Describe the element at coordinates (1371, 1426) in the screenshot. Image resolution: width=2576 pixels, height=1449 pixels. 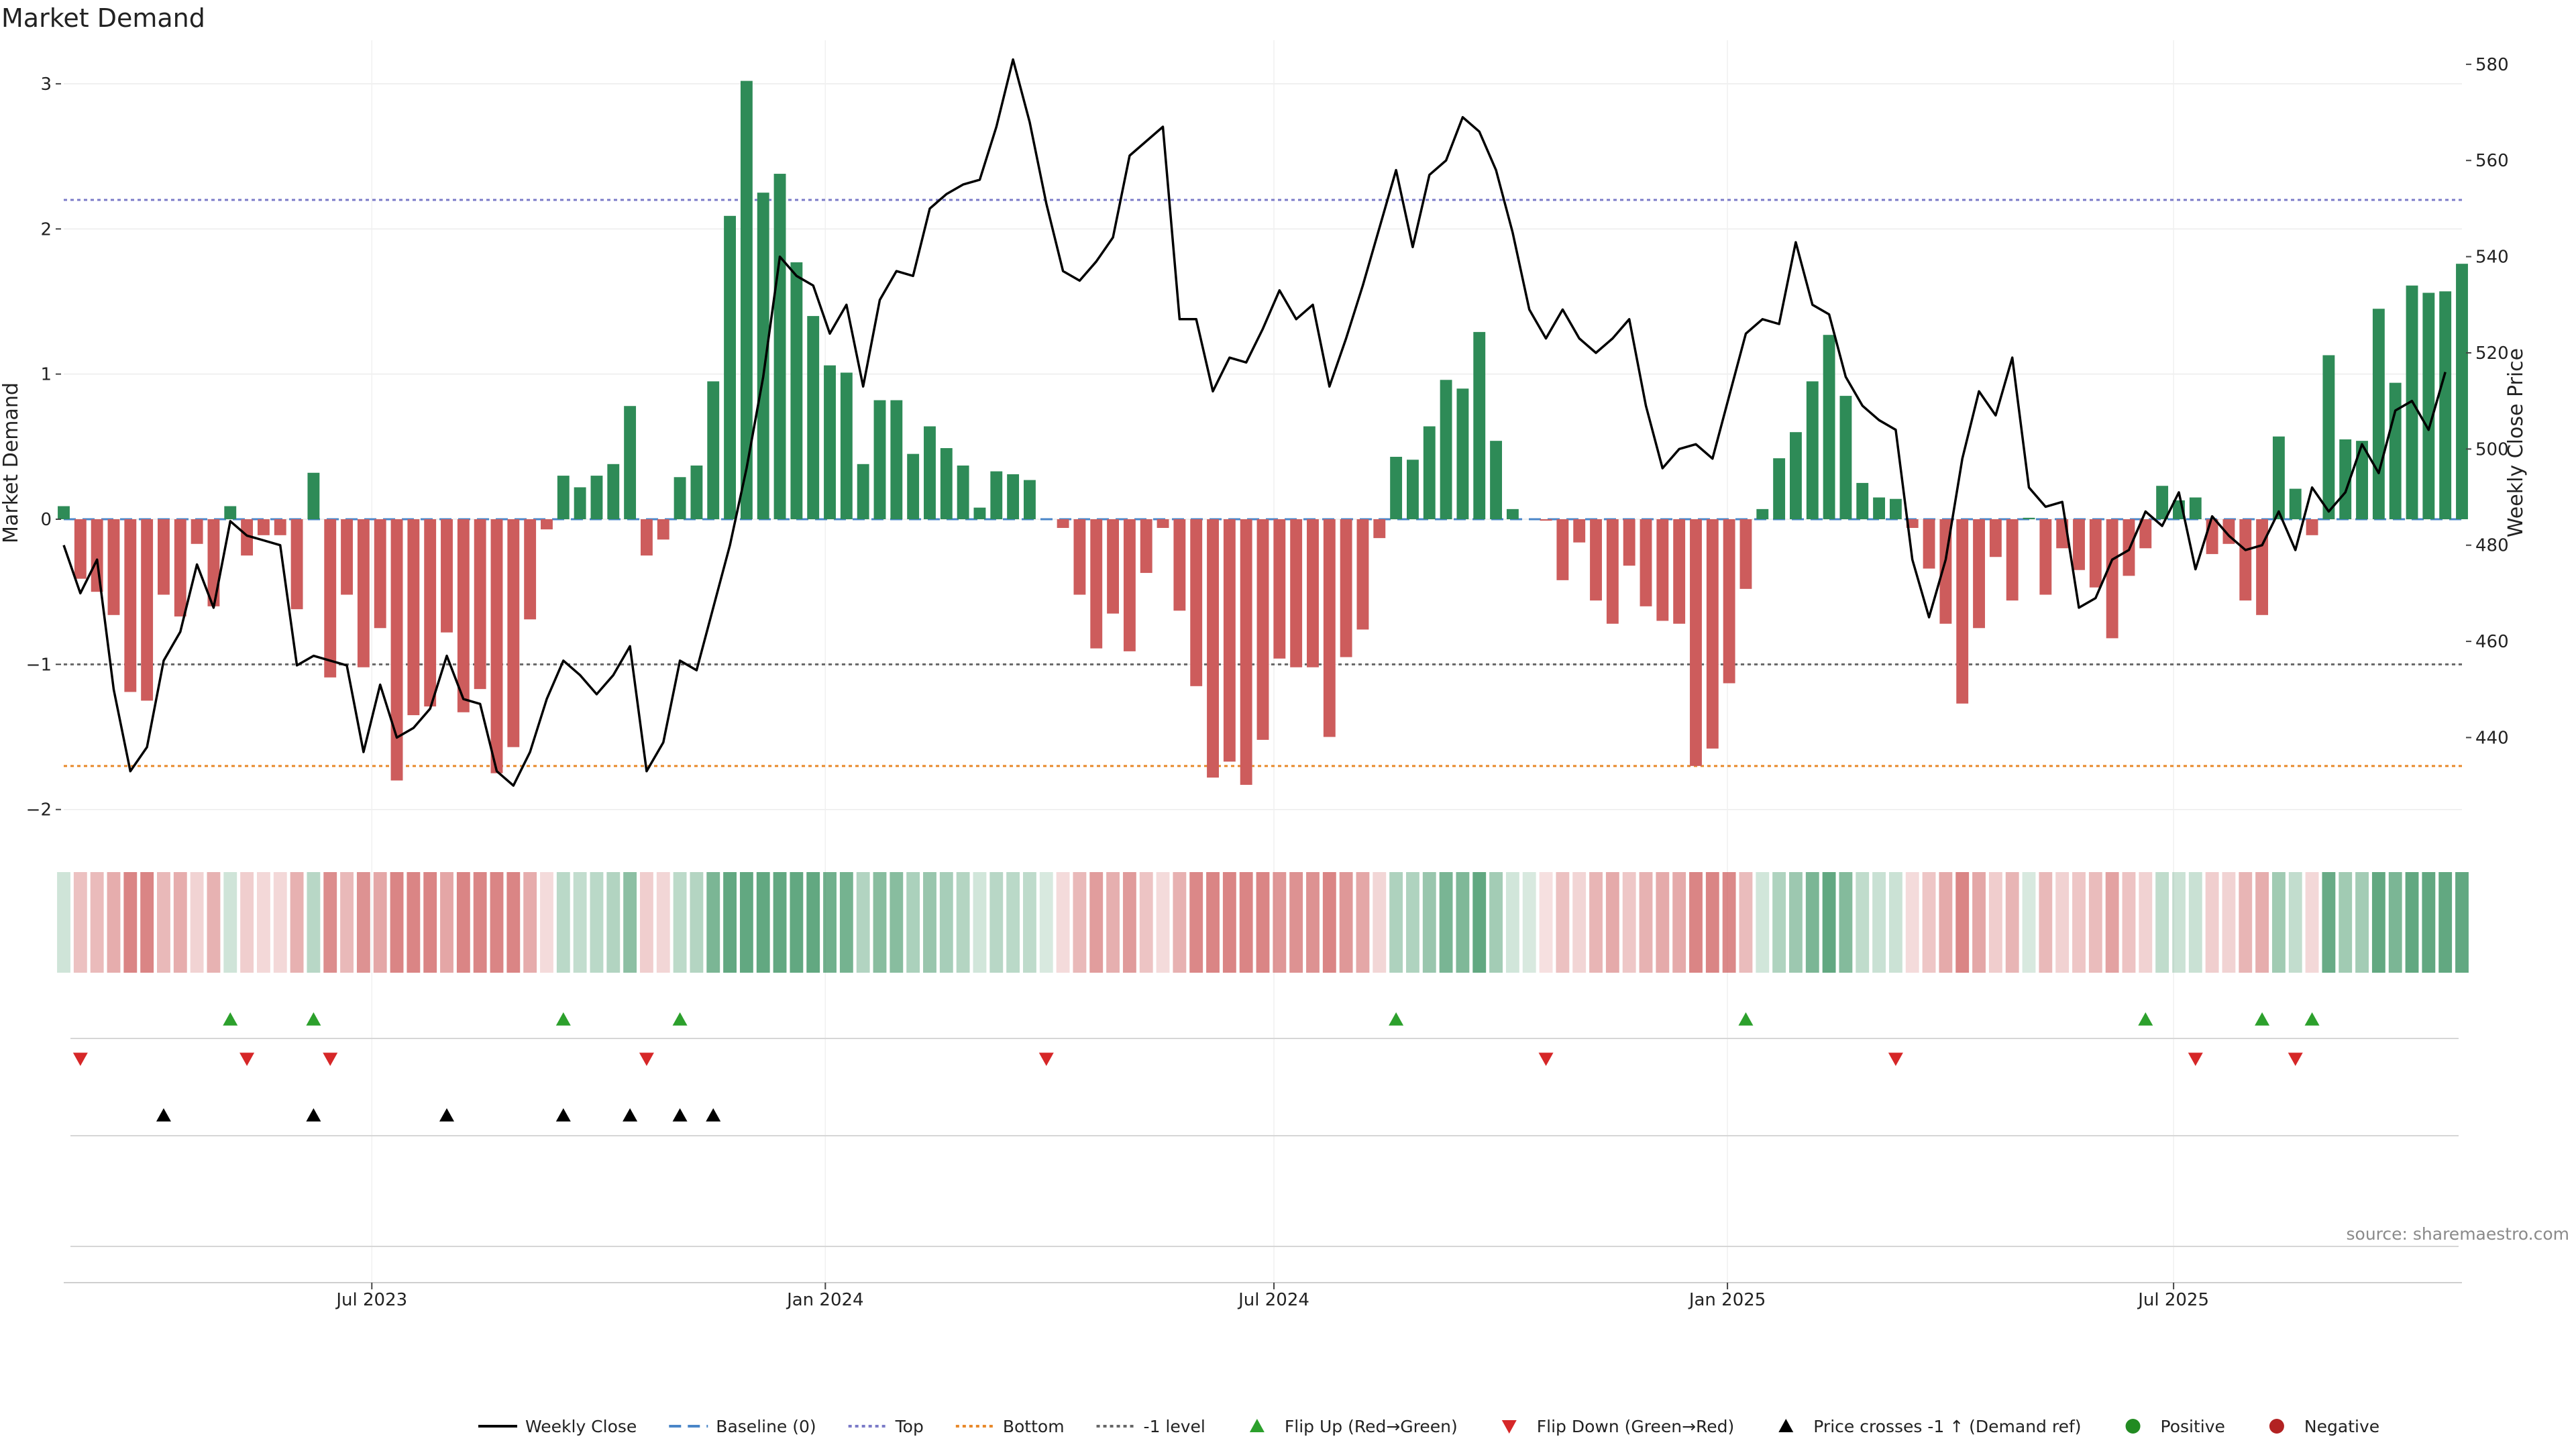
I see `legend-label-flipup: Flip Up (Red→Green)` at that location.